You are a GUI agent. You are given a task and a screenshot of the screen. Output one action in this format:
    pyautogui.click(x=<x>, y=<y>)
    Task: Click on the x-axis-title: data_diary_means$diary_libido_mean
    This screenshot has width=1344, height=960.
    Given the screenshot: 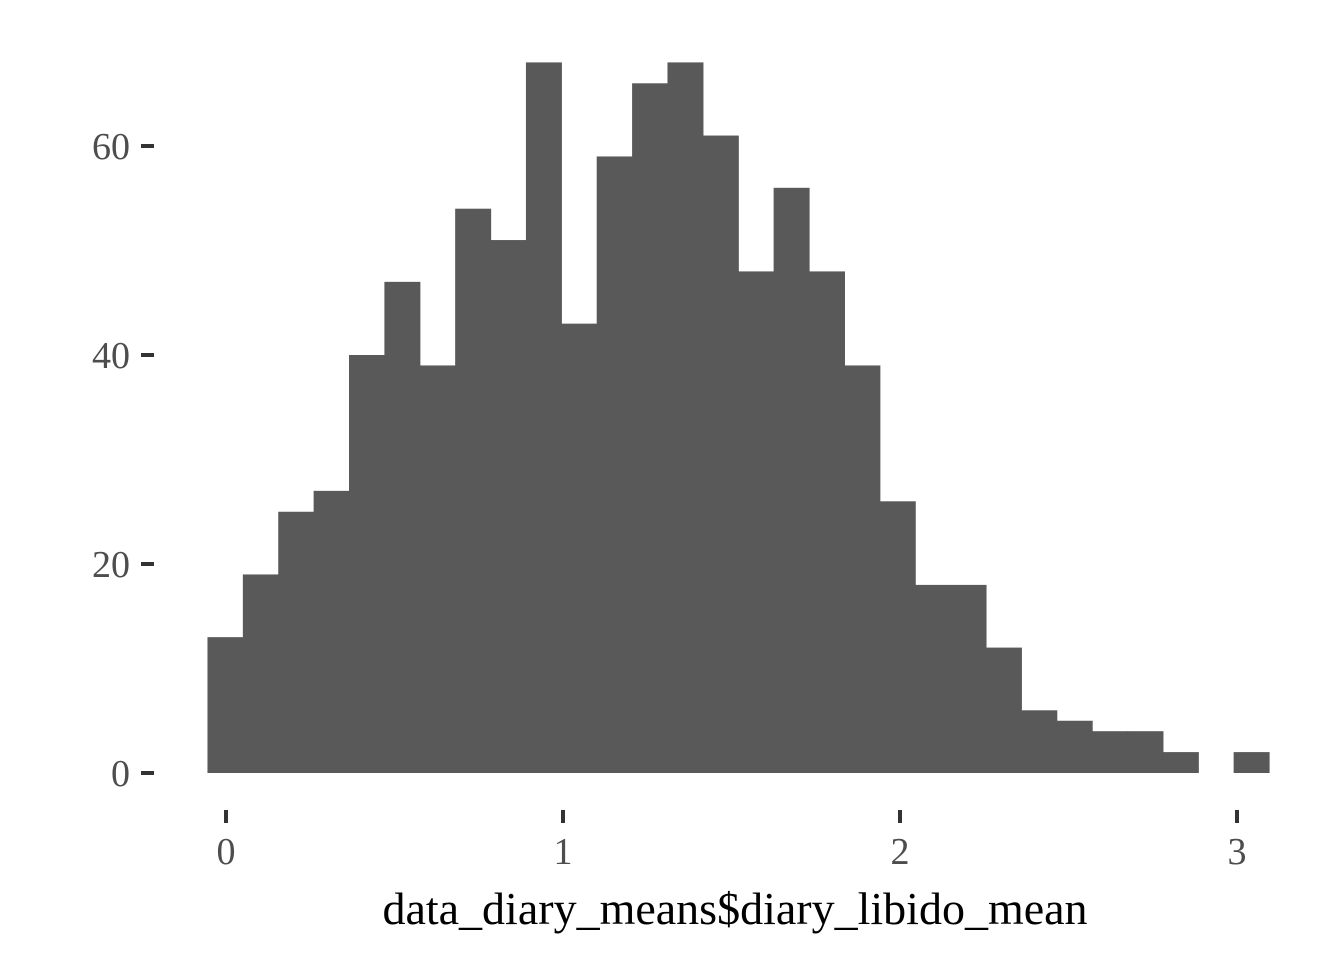 What is the action you would take?
    pyautogui.click(x=734, y=908)
    